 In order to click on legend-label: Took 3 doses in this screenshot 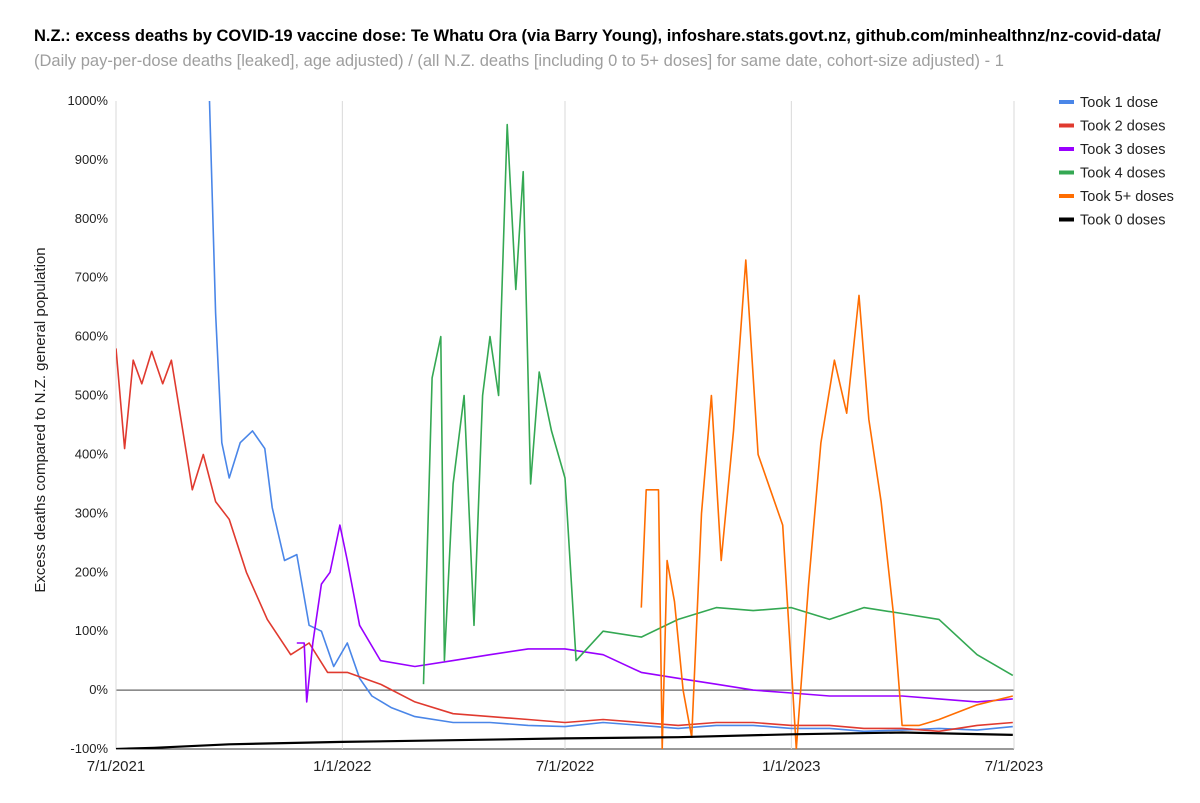, I will do `click(1122, 150)`.